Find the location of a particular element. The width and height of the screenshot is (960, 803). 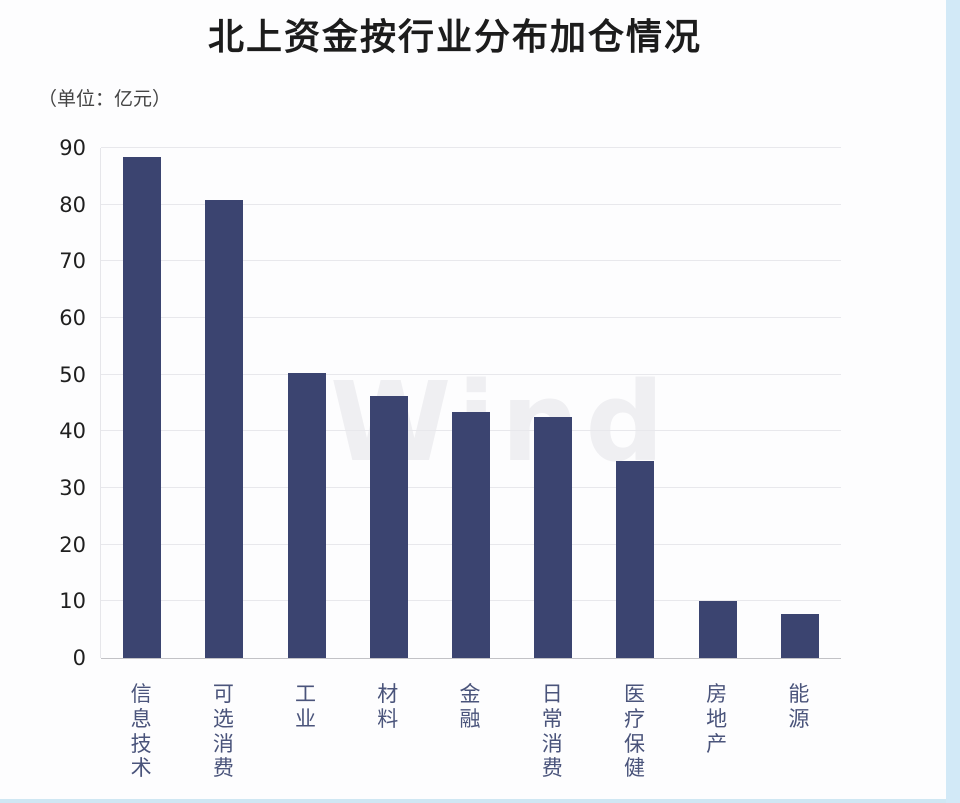

x-category-char: 料 is located at coordinates (388, 718).